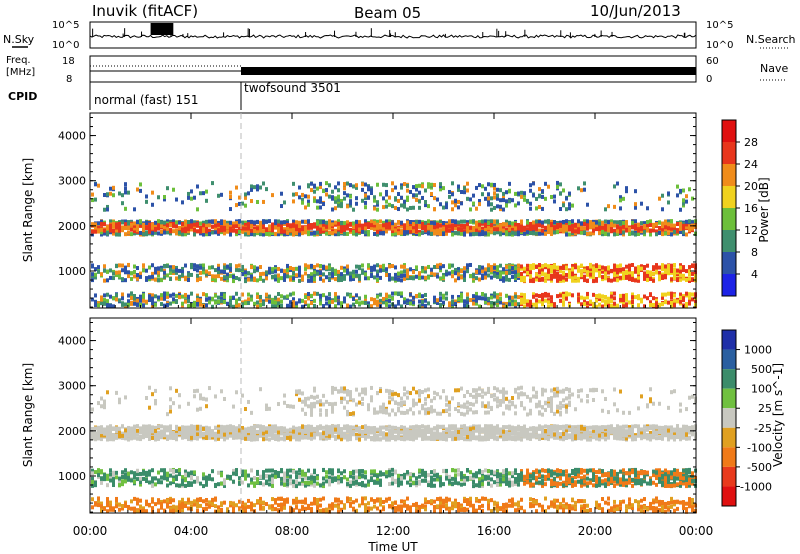  Describe the element at coordinates (292, 88) in the screenshot. I see `cpid-segment-twofsound: twofsound 3501` at that location.